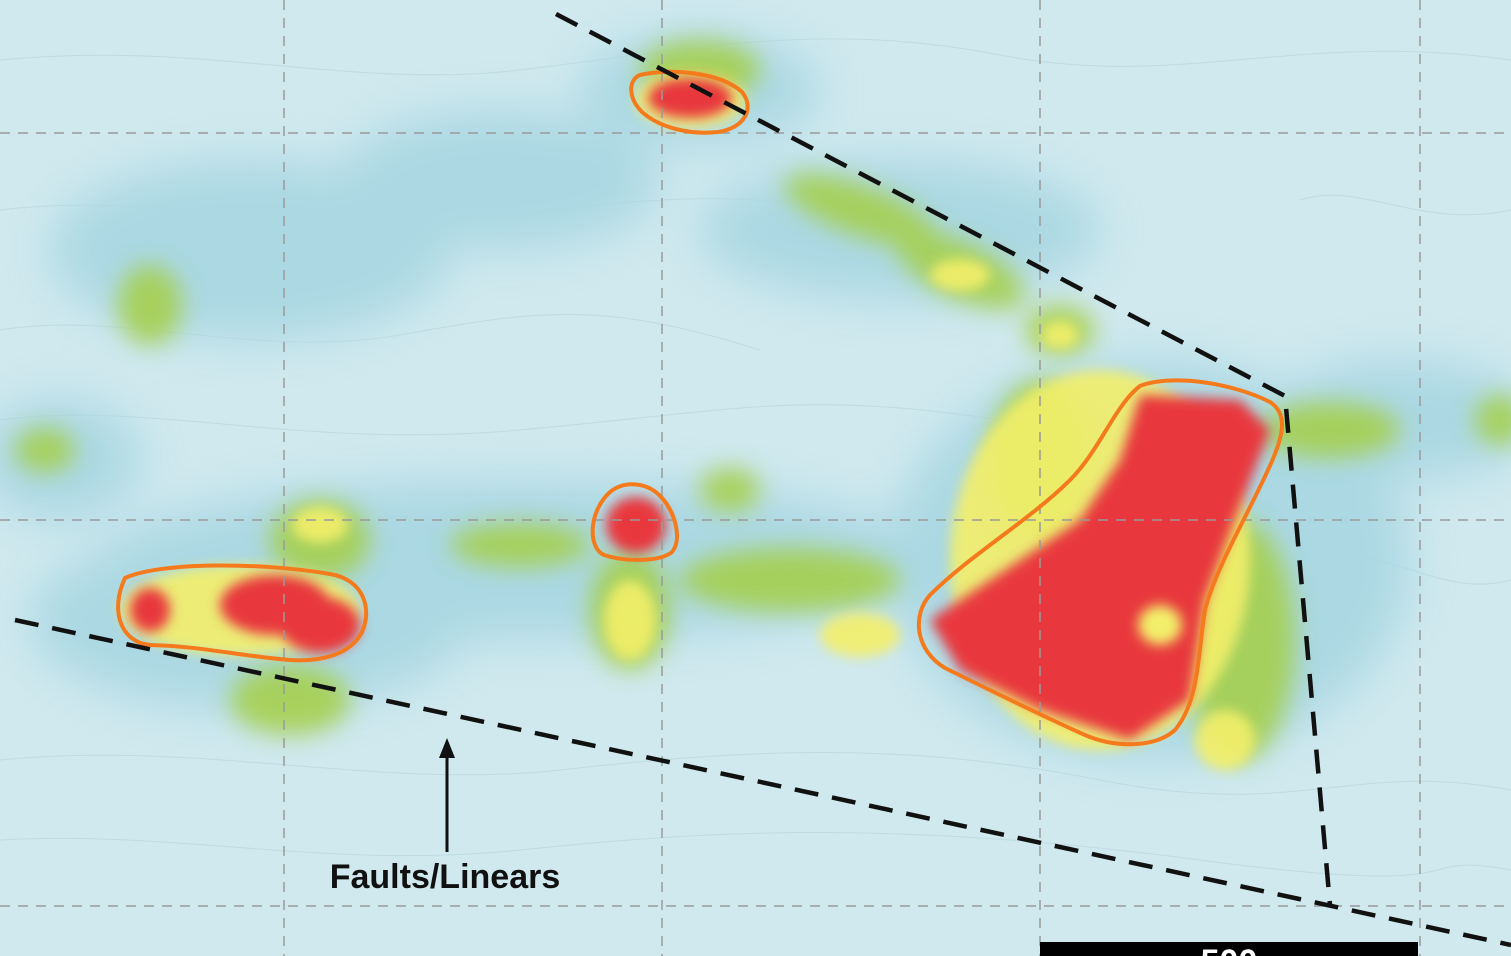 This screenshot has width=1511, height=956. I want to click on scale-bar-label: 500, so click(1229, 950).